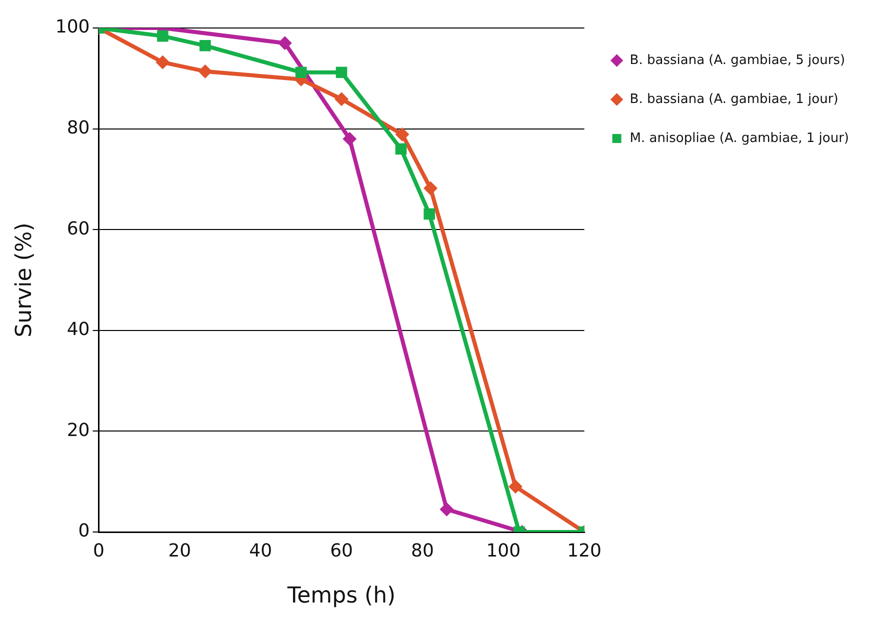 The width and height of the screenshot is (877, 622). I want to click on x-tick-label: 40, so click(260, 551).